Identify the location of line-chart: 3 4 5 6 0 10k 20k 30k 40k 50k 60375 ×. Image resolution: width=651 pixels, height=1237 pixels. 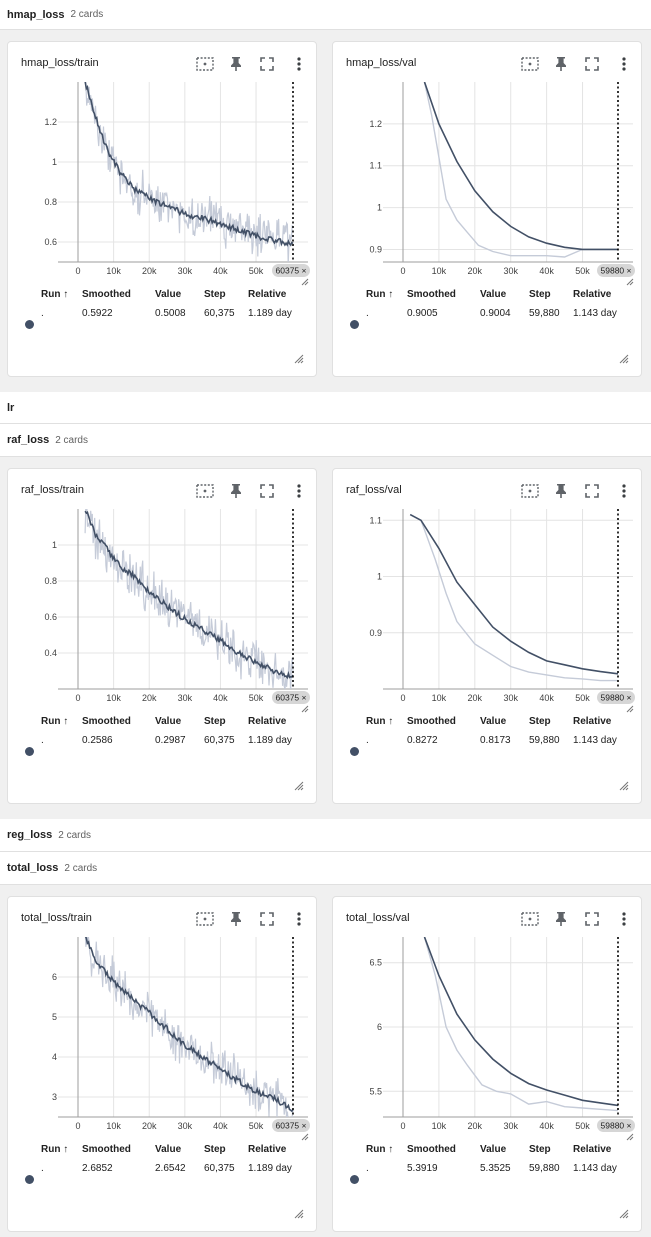
(162, 1038).